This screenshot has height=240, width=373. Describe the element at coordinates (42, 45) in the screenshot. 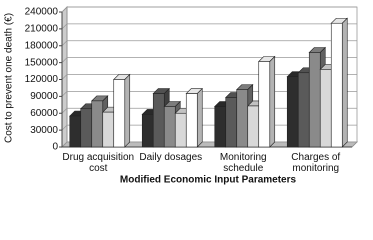

I see `y-tick-label: 180000` at that location.